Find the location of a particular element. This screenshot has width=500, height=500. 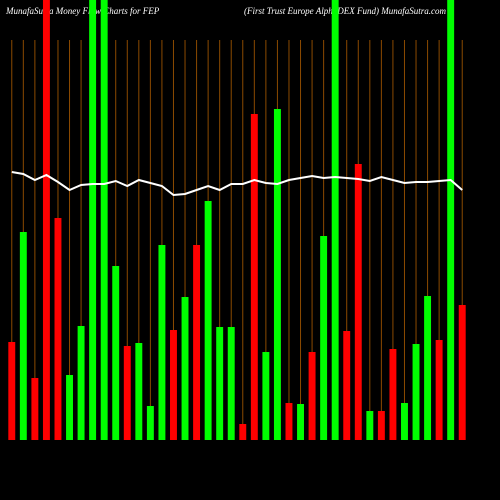

money-flow-line is located at coordinates (237, 184).